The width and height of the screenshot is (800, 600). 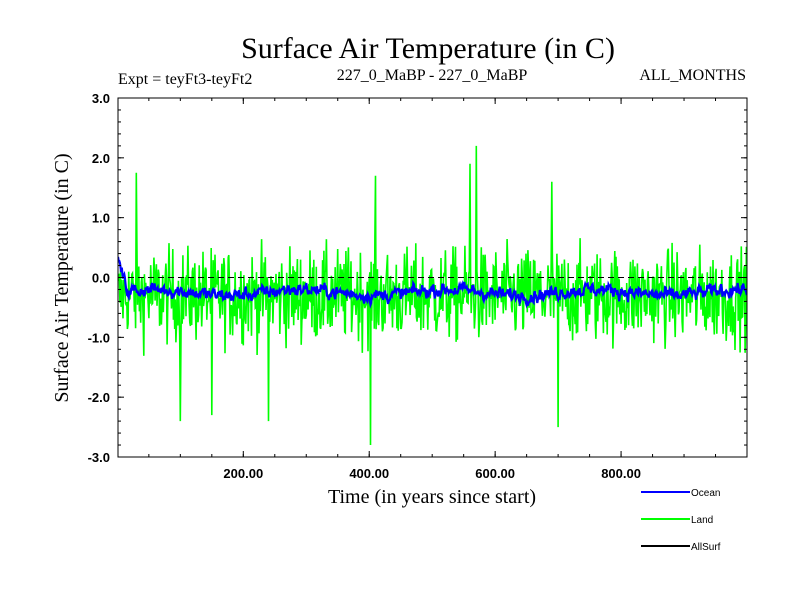 What do you see at coordinates (101, 158) in the screenshot?
I see `y-tick-label: 2.0` at bounding box center [101, 158].